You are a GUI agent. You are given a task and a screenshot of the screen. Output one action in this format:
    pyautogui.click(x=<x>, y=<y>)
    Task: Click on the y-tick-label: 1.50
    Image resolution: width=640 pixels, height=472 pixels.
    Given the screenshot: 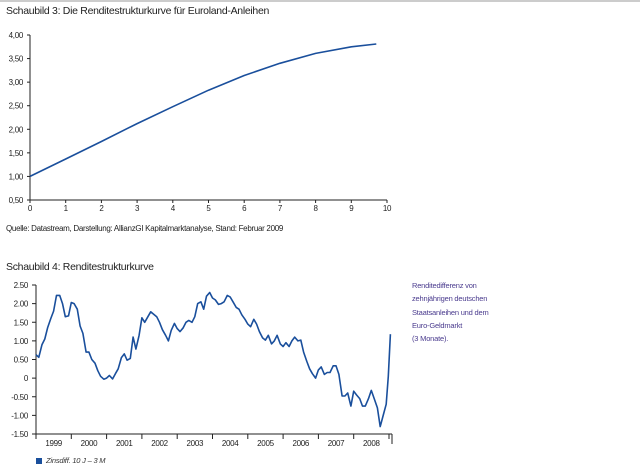 What is the action you would take?
    pyautogui.click(x=21, y=322)
    